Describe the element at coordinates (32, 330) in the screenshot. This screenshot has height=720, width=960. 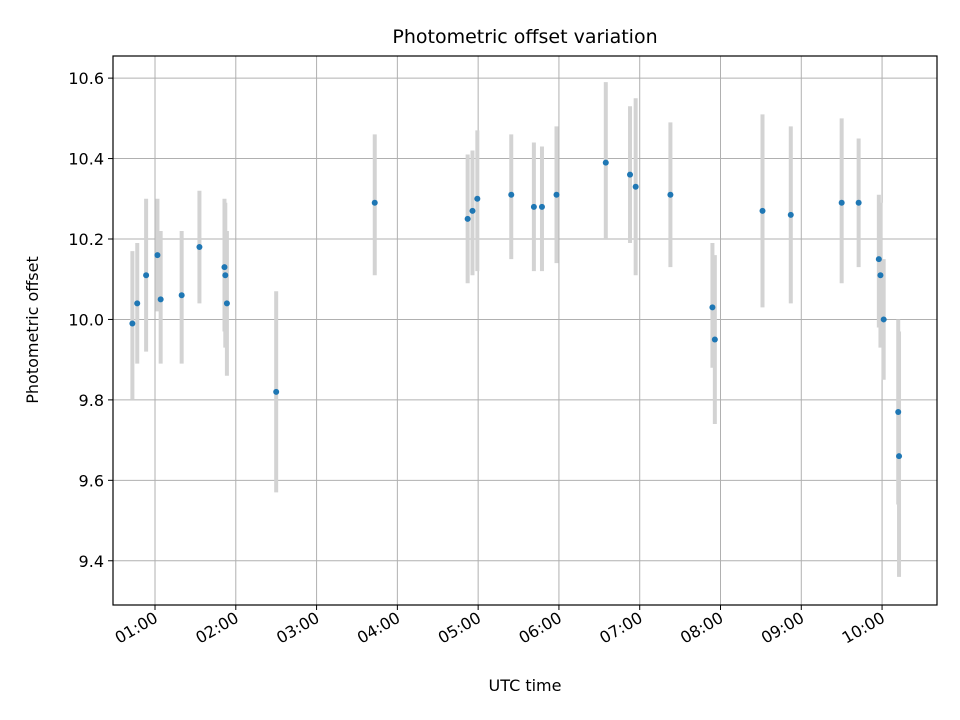
I see `y-axis-label: Photometric offset` at that location.